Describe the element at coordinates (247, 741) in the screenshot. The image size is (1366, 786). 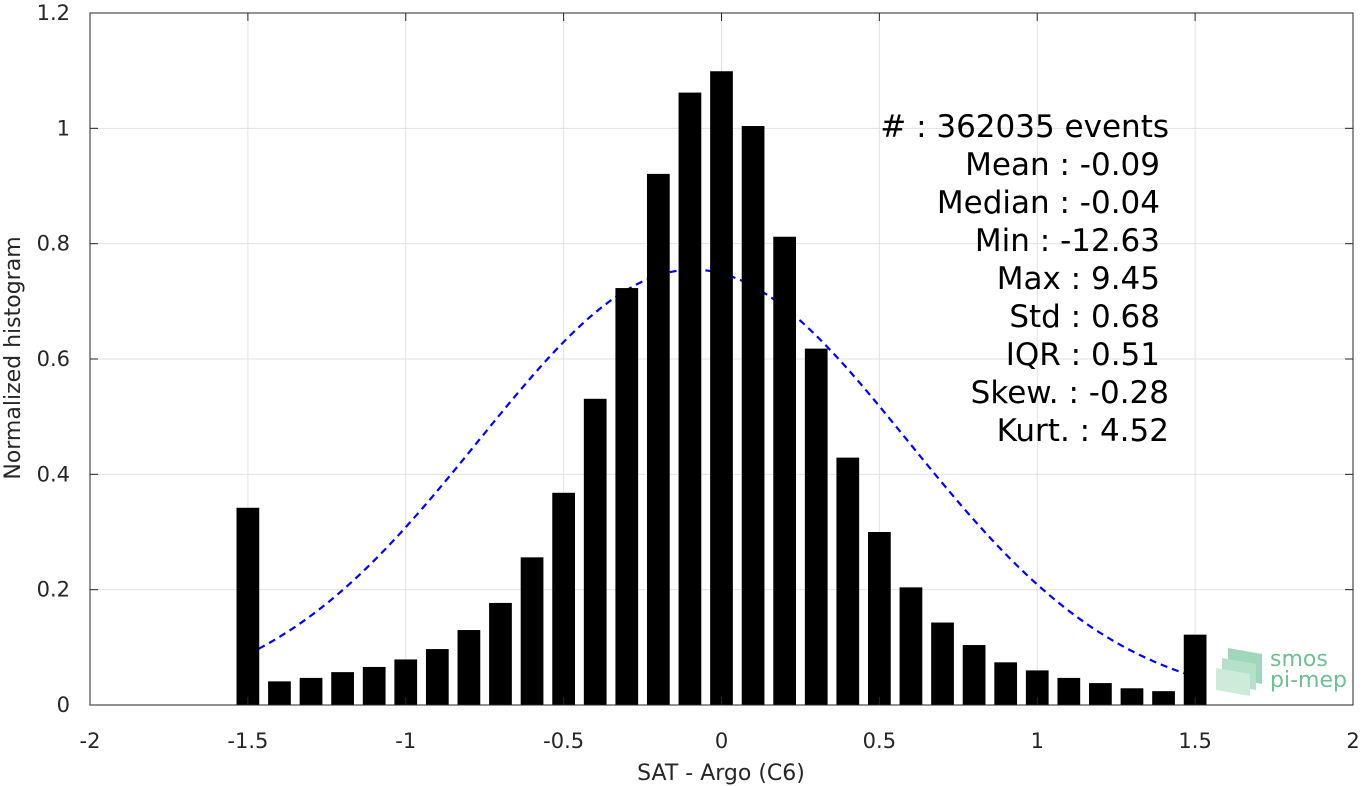
I see `x-tick-label: -1.5` at that location.